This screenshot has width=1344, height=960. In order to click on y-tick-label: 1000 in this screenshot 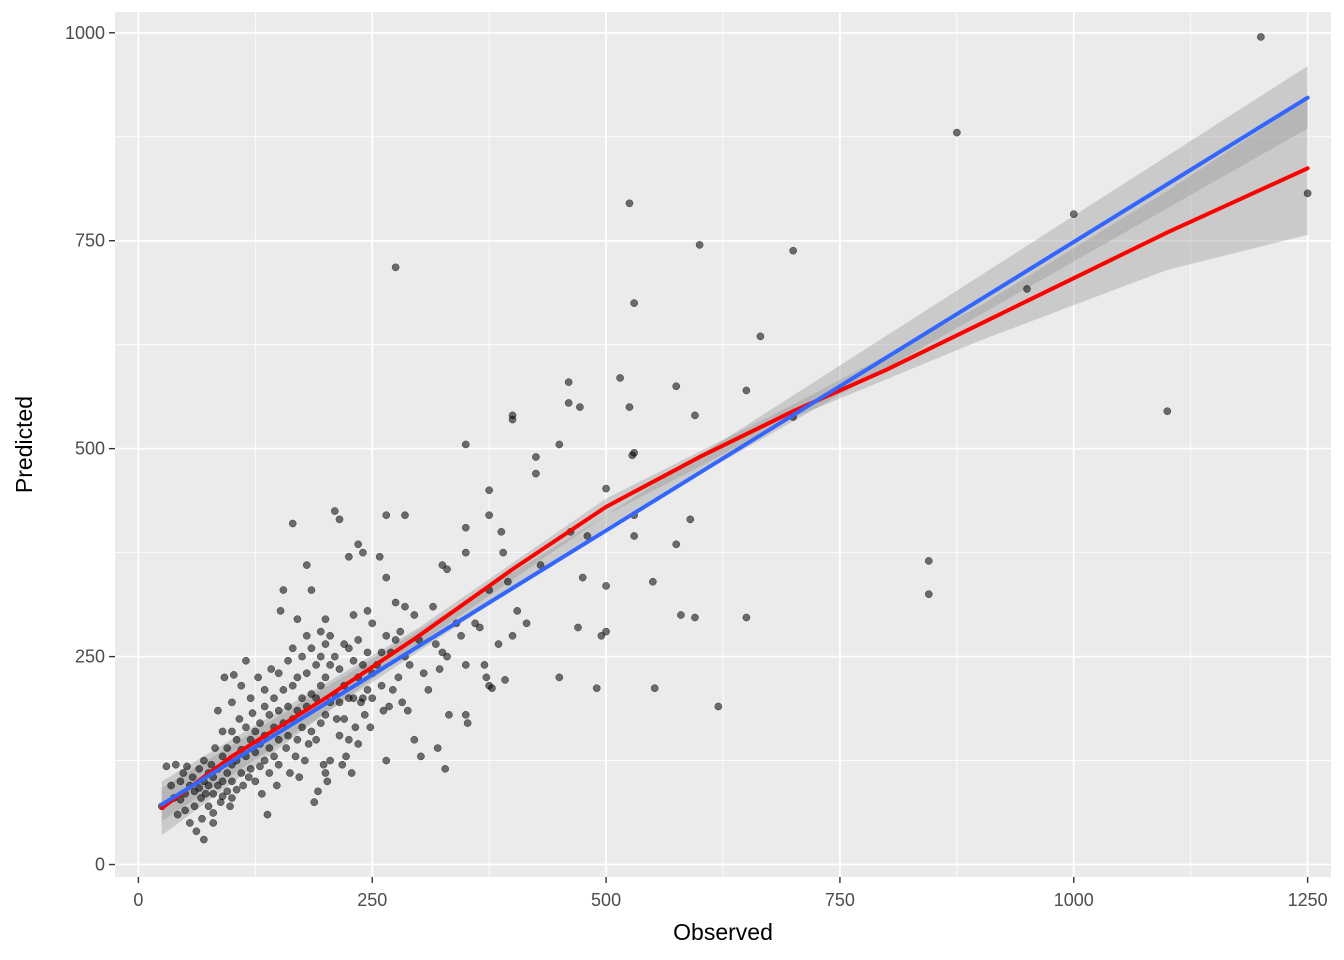, I will do `click(85, 33)`.